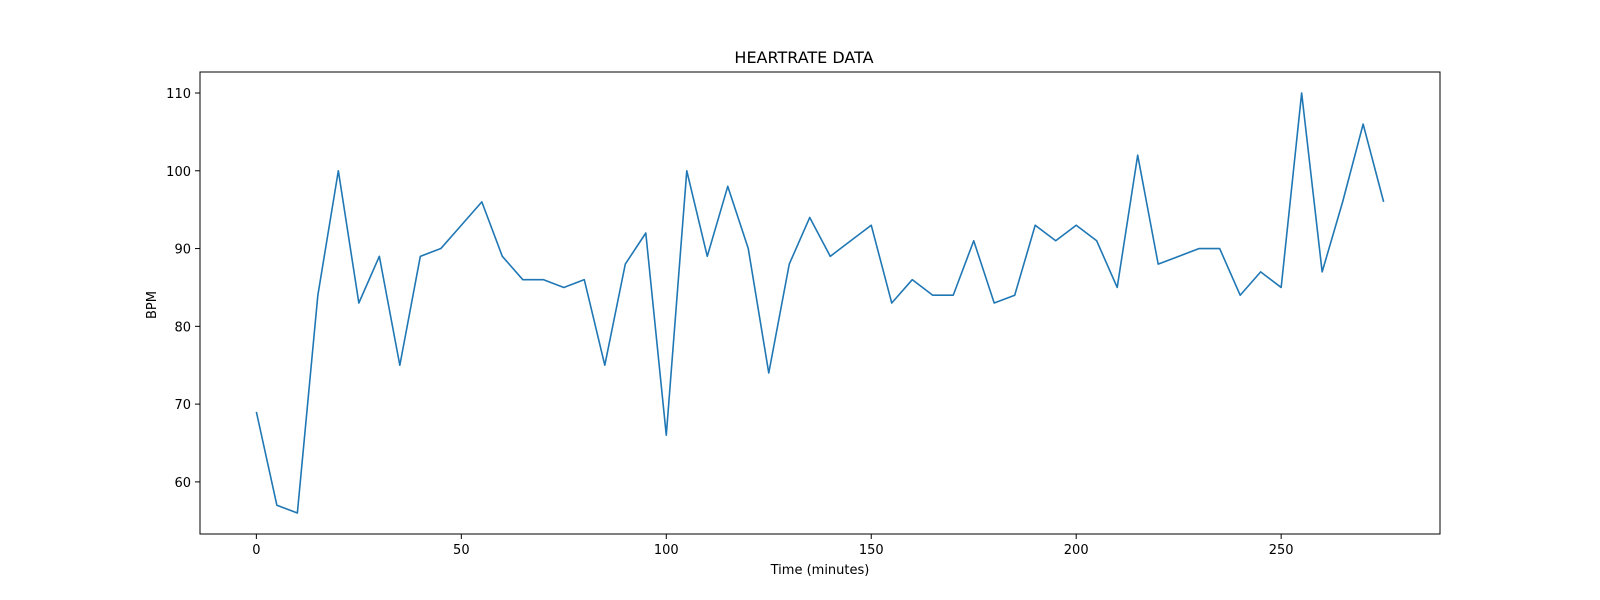  Describe the element at coordinates (461, 550) in the screenshot. I see `x-tick-label: 50` at that location.